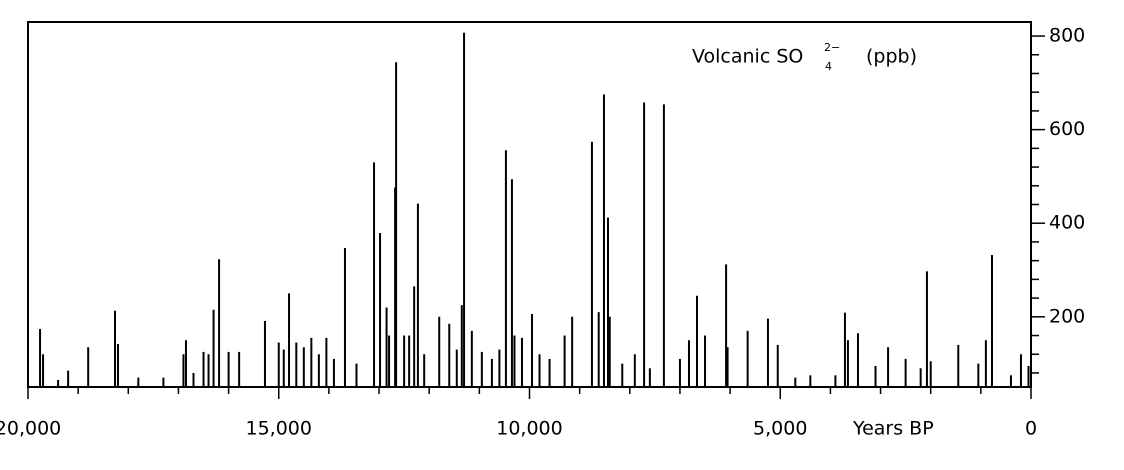  What do you see at coordinates (832, 47) in the screenshot?
I see `title-superscript: 2−` at bounding box center [832, 47].